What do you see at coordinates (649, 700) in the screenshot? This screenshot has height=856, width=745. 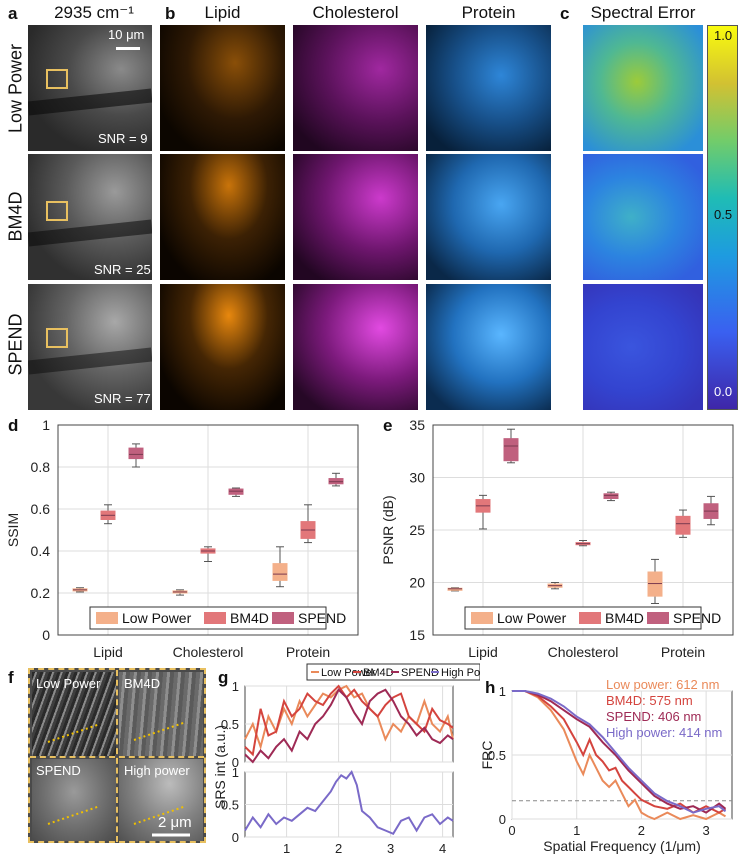 I see `frc-annotation: BM4D: 575 nm` at bounding box center [649, 700].